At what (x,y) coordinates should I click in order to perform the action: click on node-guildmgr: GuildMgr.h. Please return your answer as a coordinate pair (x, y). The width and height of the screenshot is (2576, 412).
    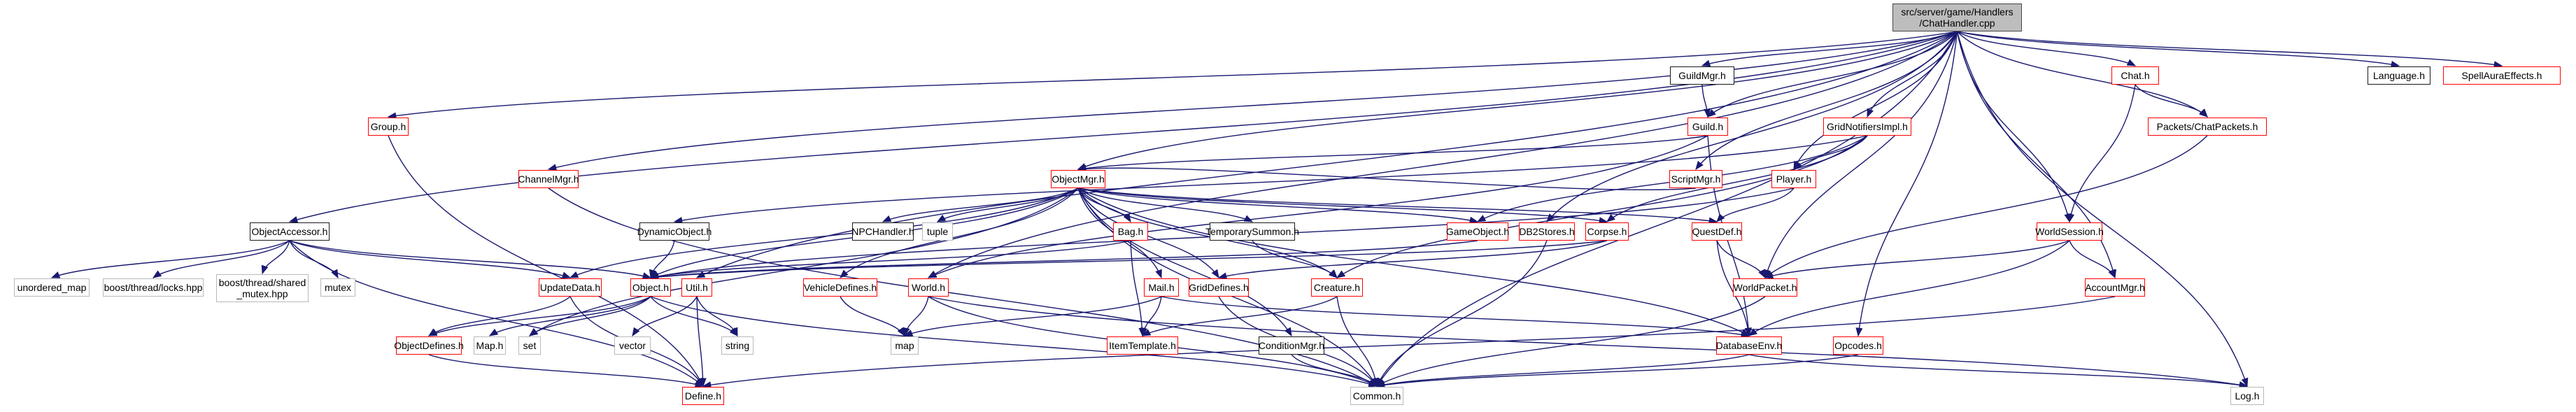
    Looking at the image, I should click on (1702, 75).